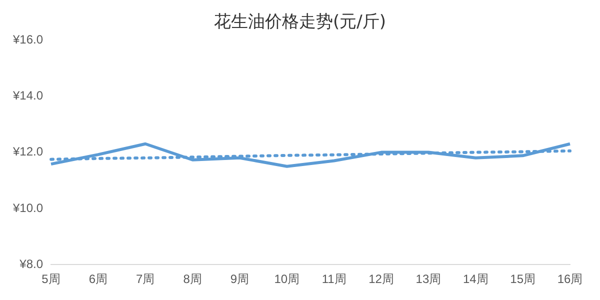 The image size is (600, 300). What do you see at coordinates (334, 279) in the screenshot?
I see `x-tick-label: 11周` at bounding box center [334, 279].